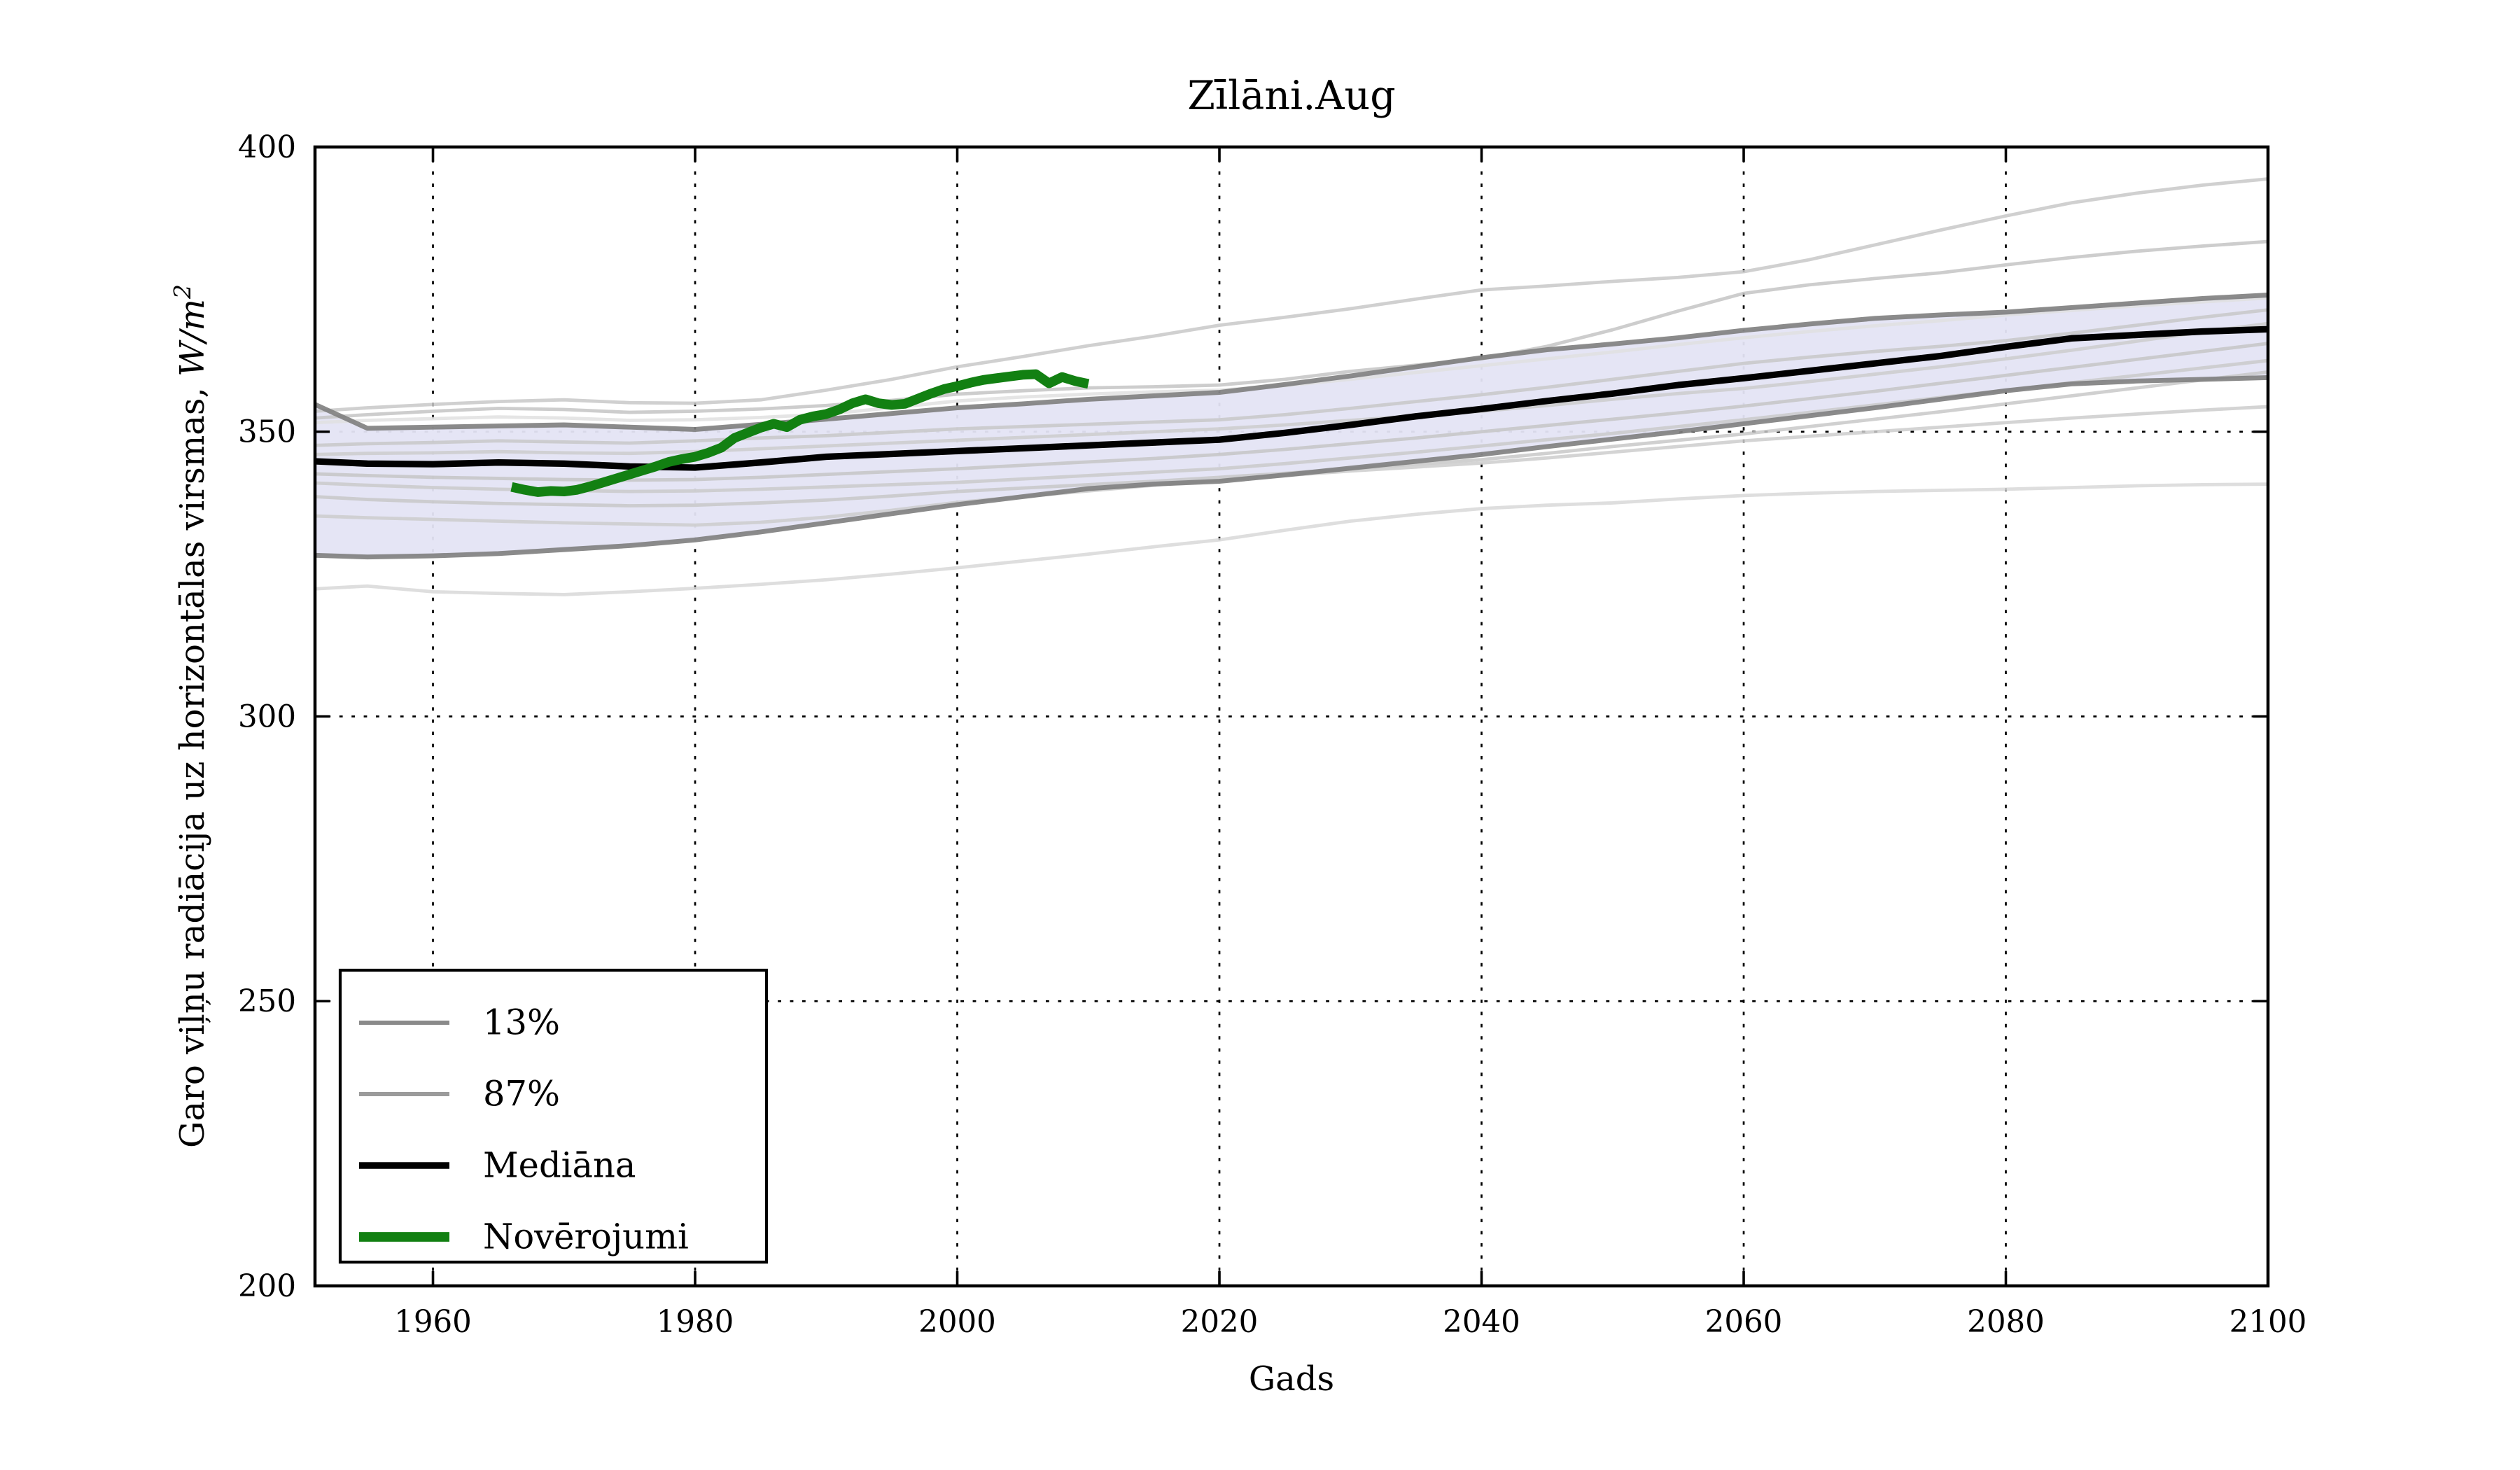  Describe the element at coordinates (695, 1322) in the screenshot. I see `x-tick-label: 1980` at that location.